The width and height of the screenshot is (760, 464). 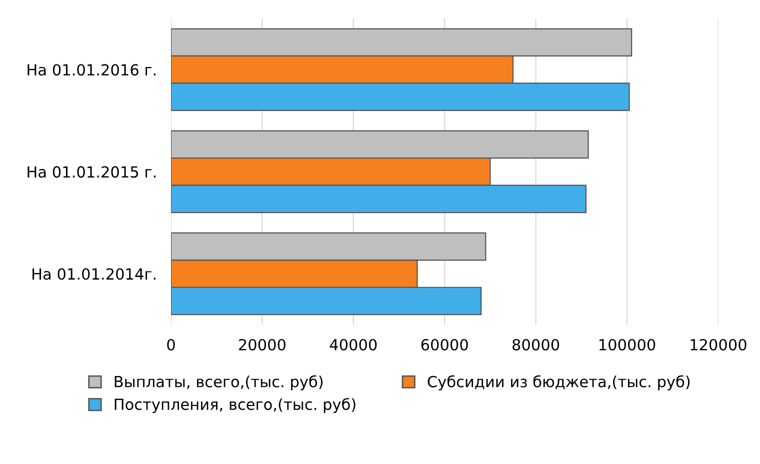 I want to click on legend-label: Выплаты, всего,(тыс. руб), so click(x=218, y=382).